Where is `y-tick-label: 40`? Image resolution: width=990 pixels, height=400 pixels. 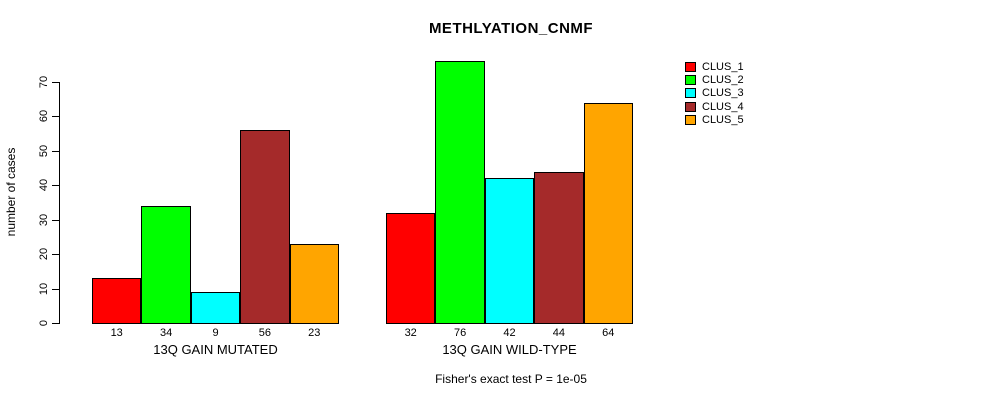
y-tick-label: 40 is located at coordinates (44, 185).